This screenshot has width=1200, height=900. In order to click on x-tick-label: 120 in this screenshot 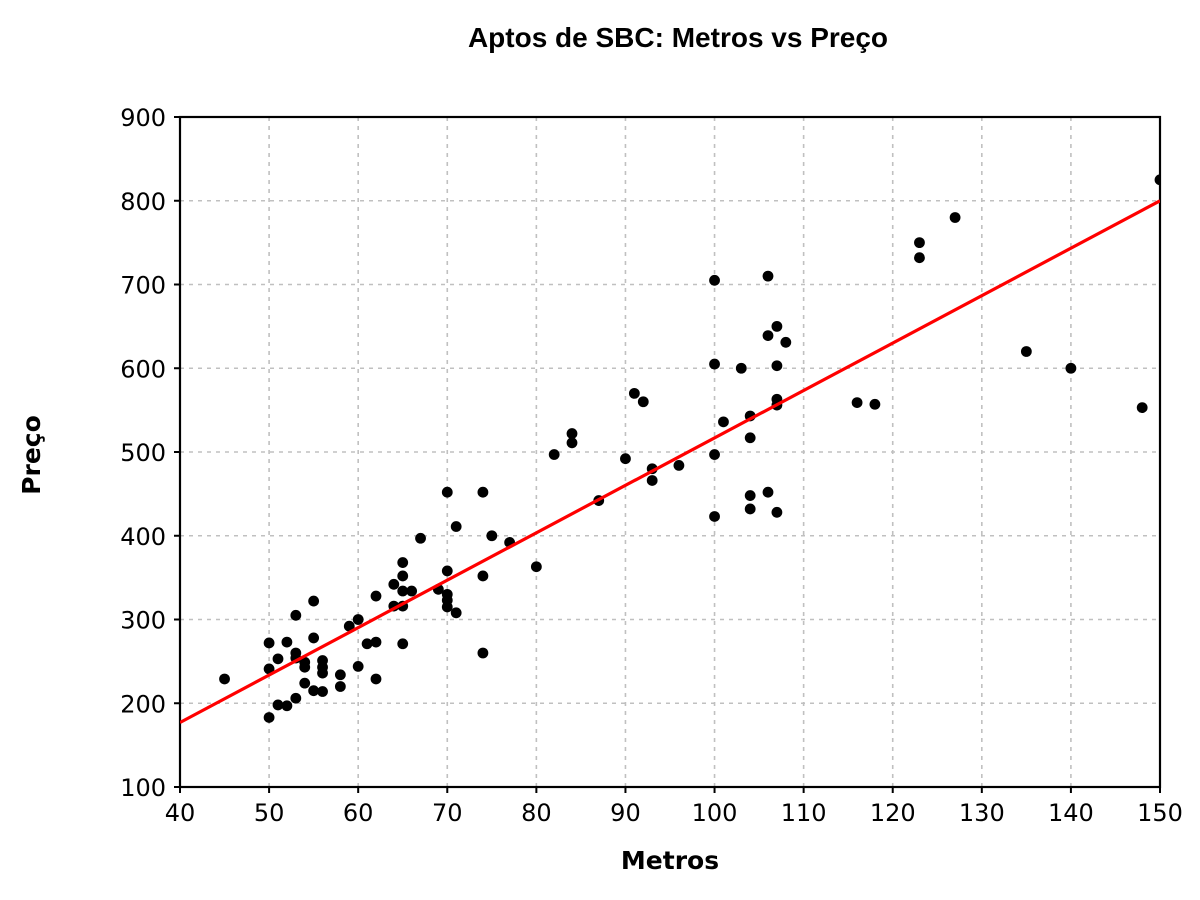, I will do `click(893, 813)`.